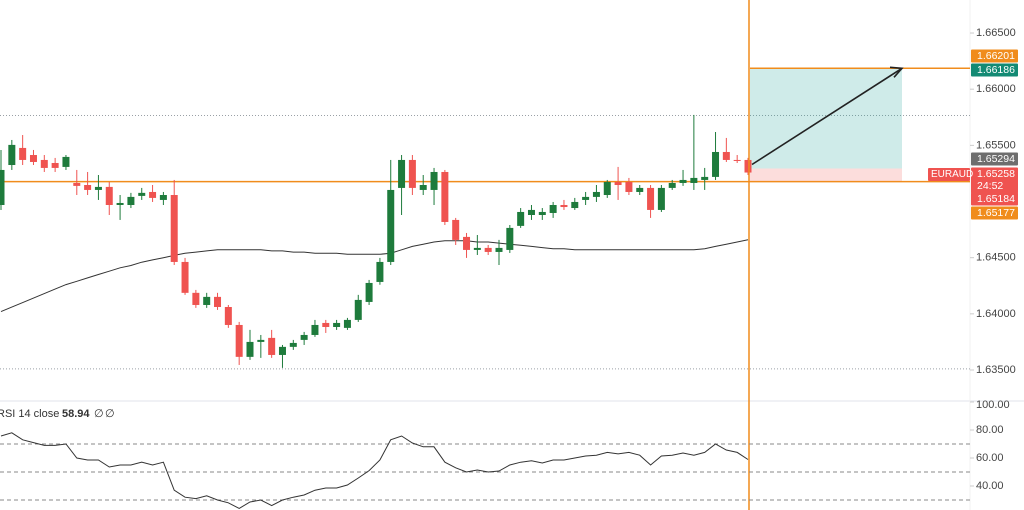 This screenshot has width=1024, height=510. I want to click on rsi-tick-label: 80.00, so click(990, 430).